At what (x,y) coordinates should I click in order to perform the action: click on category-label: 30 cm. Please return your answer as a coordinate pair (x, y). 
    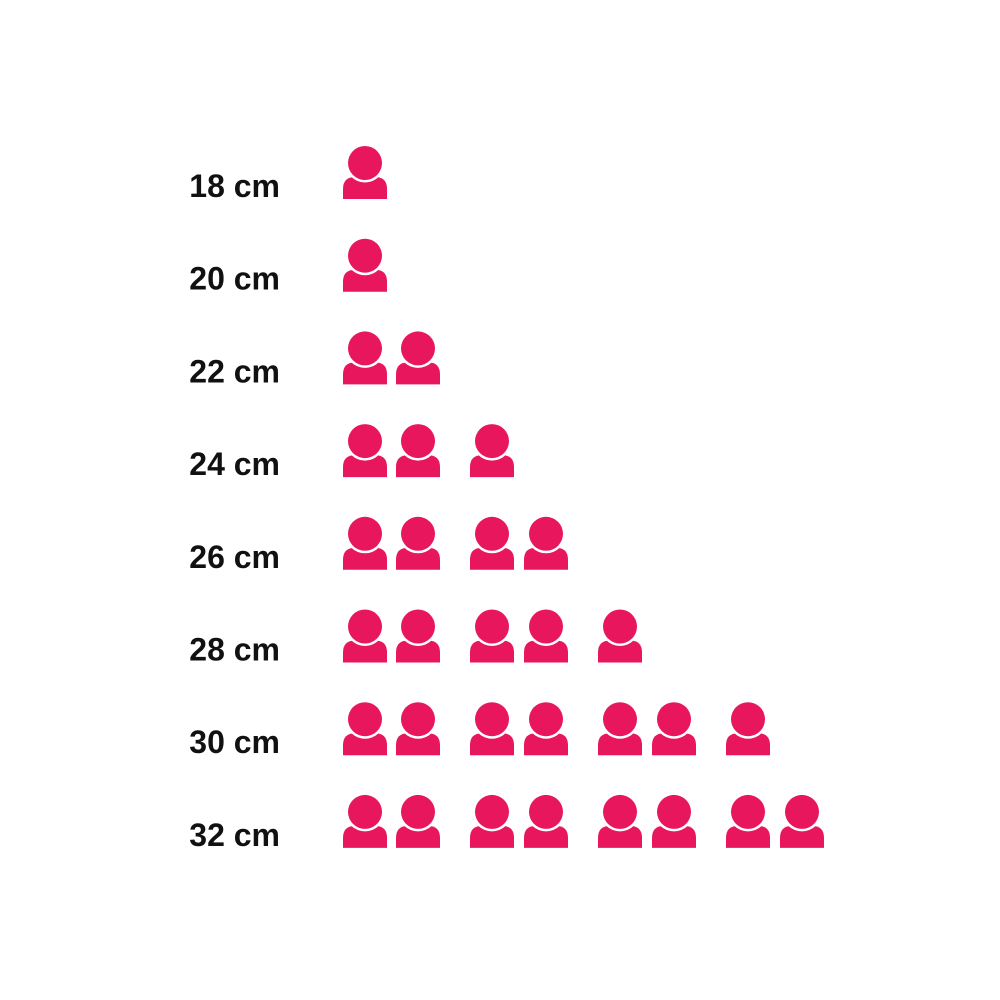
    Looking at the image, I should click on (234, 742).